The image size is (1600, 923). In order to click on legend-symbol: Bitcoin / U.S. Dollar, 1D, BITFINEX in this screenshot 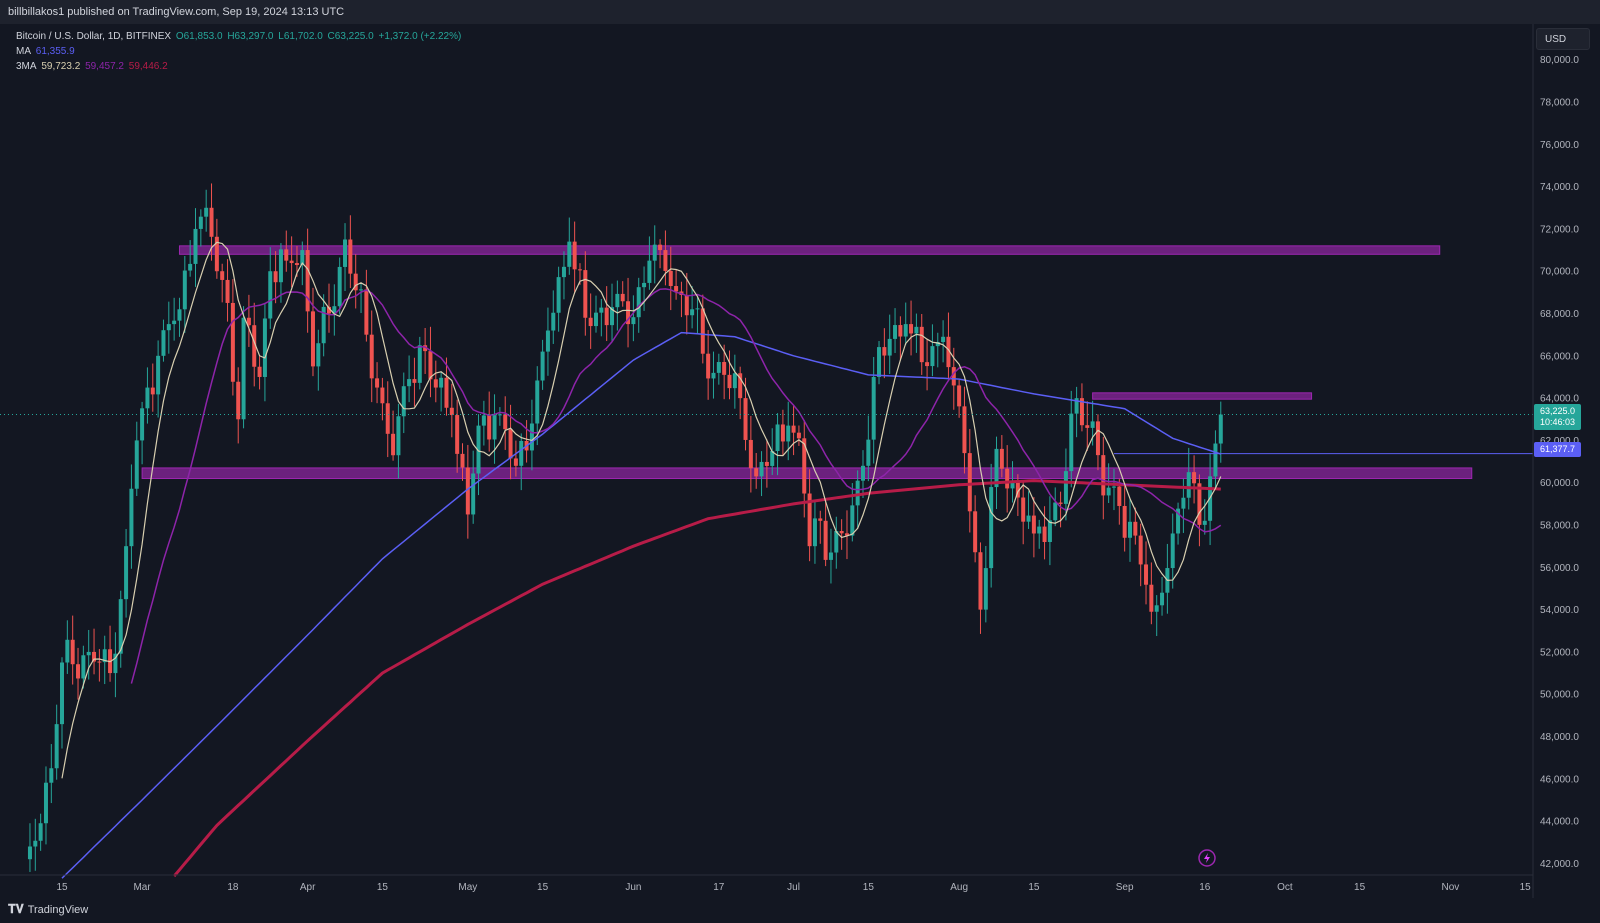, I will do `click(94, 36)`.